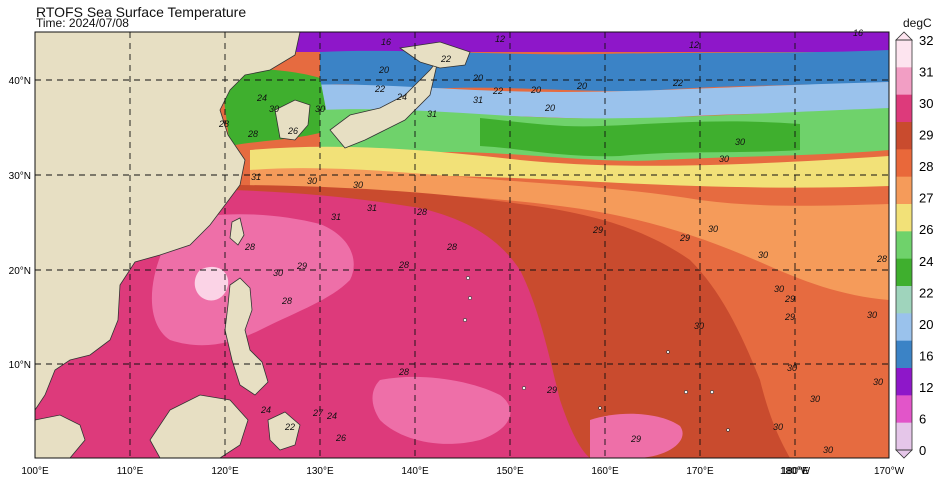  What do you see at coordinates (700, 471) in the screenshot?
I see `longitude-tick-label: 170°E` at bounding box center [700, 471].